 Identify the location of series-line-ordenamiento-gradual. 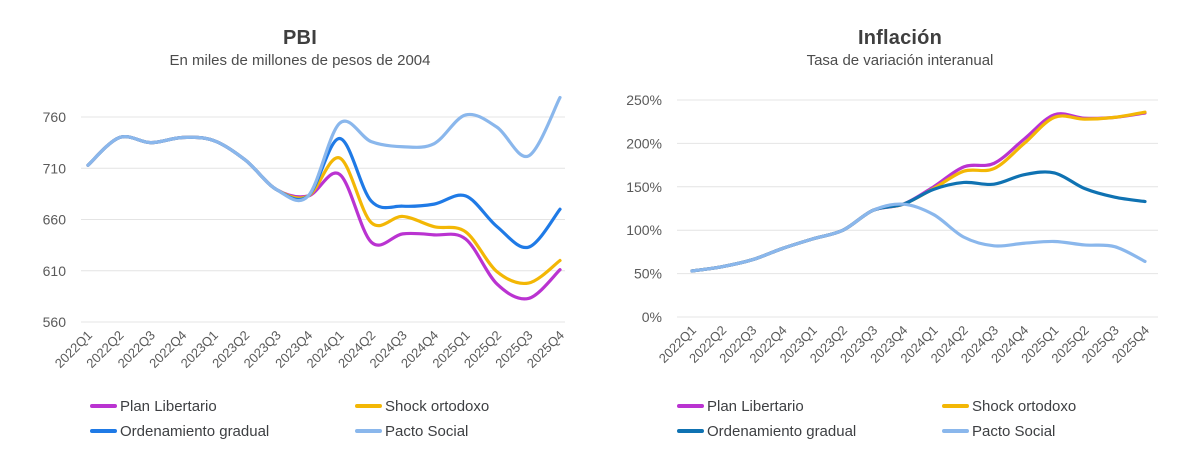
(324, 192).